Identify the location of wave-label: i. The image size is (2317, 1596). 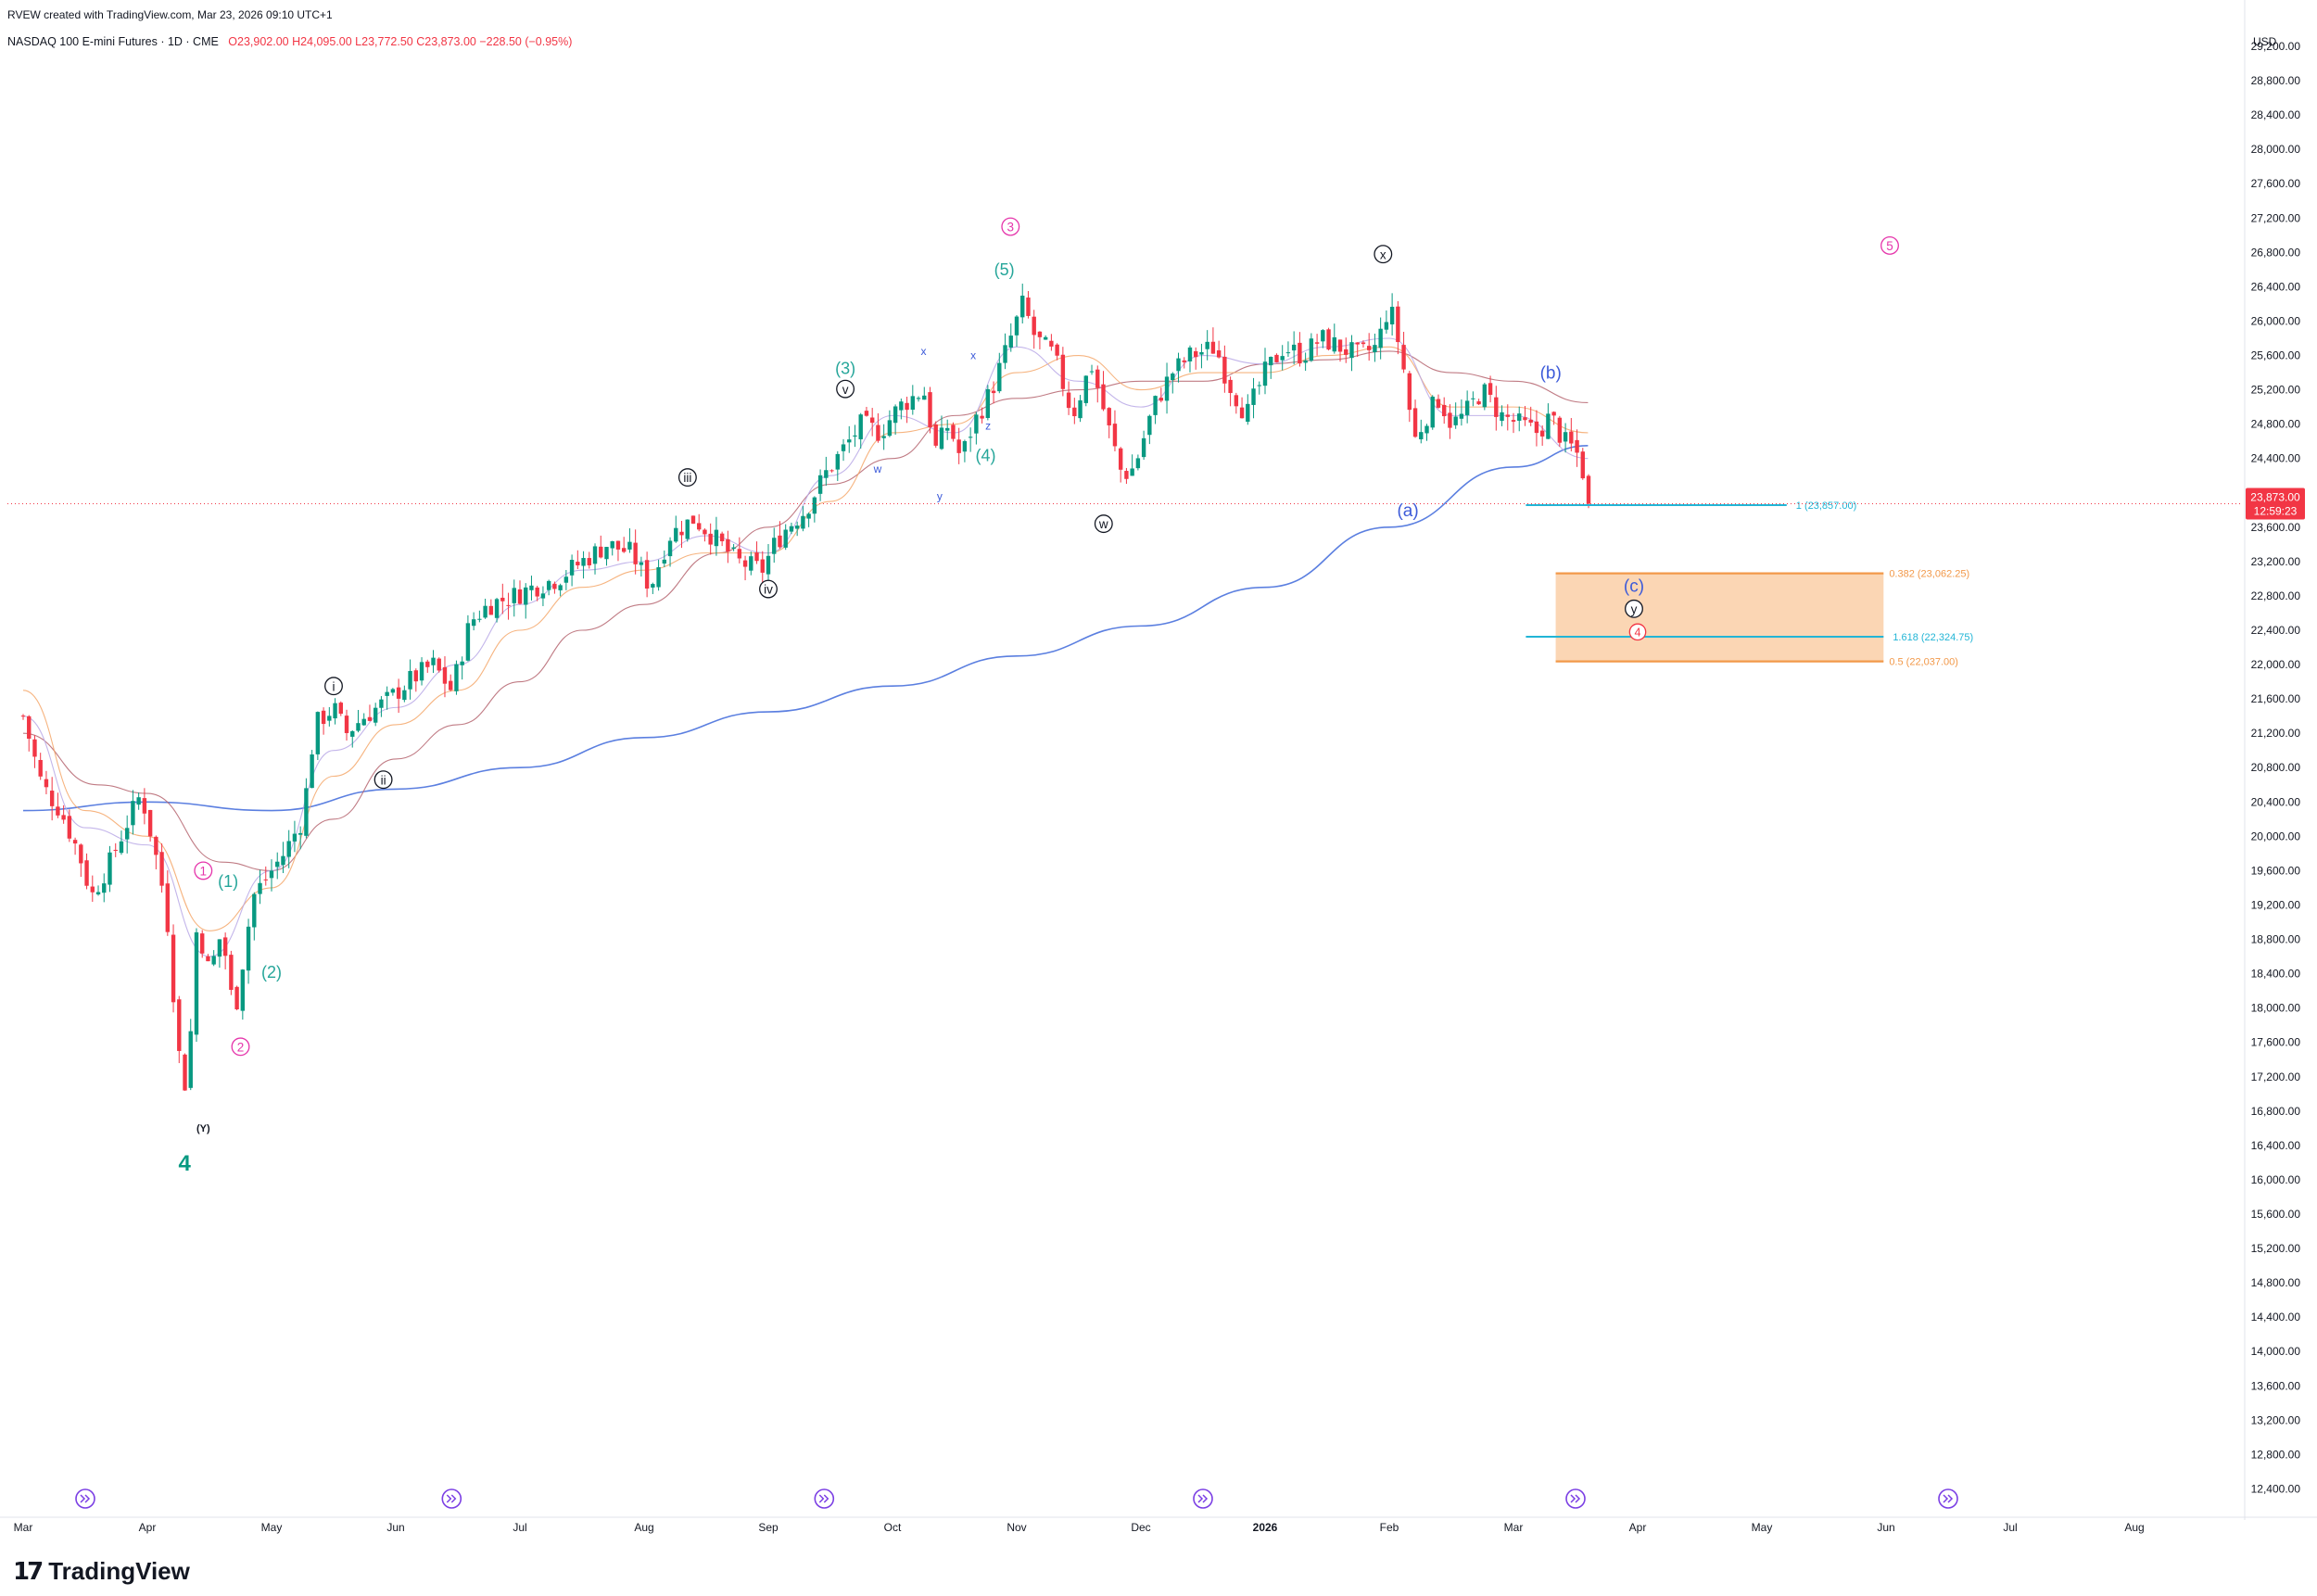
(334, 686).